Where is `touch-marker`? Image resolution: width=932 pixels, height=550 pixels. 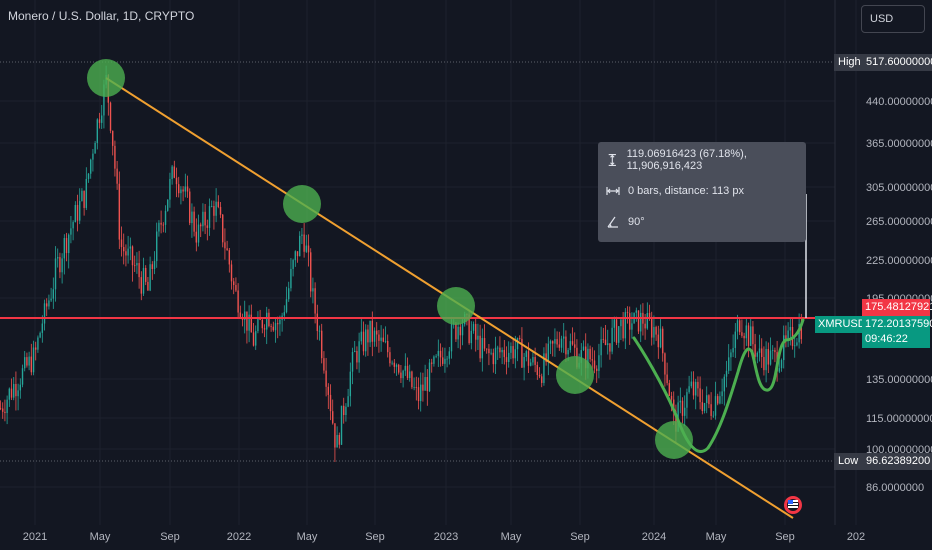
touch-marker is located at coordinates (674, 440).